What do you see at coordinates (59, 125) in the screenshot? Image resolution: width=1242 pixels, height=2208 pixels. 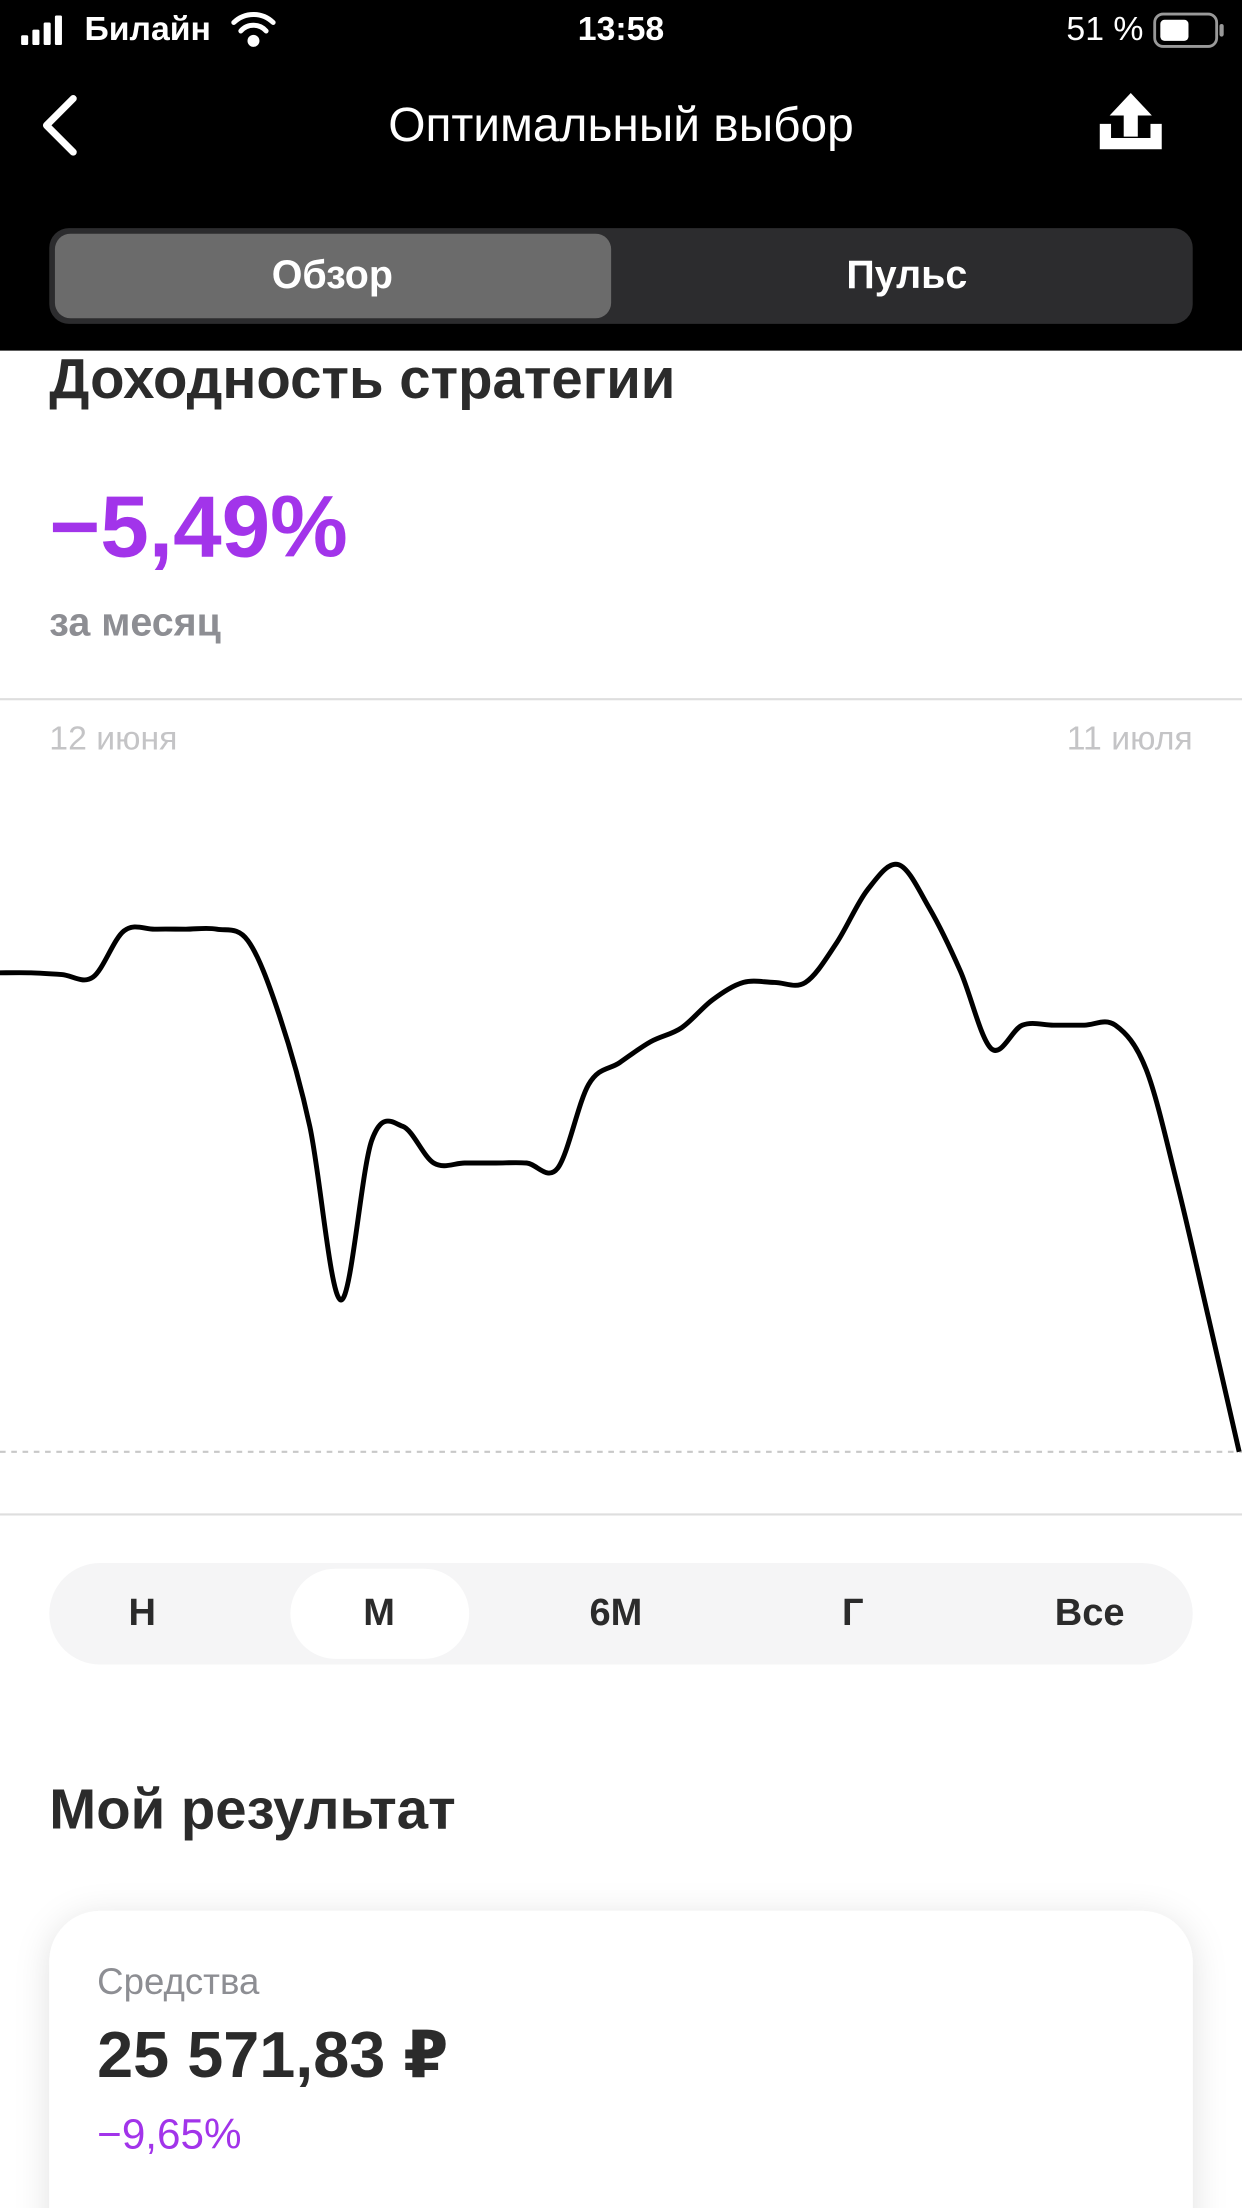 I see `back-button` at bounding box center [59, 125].